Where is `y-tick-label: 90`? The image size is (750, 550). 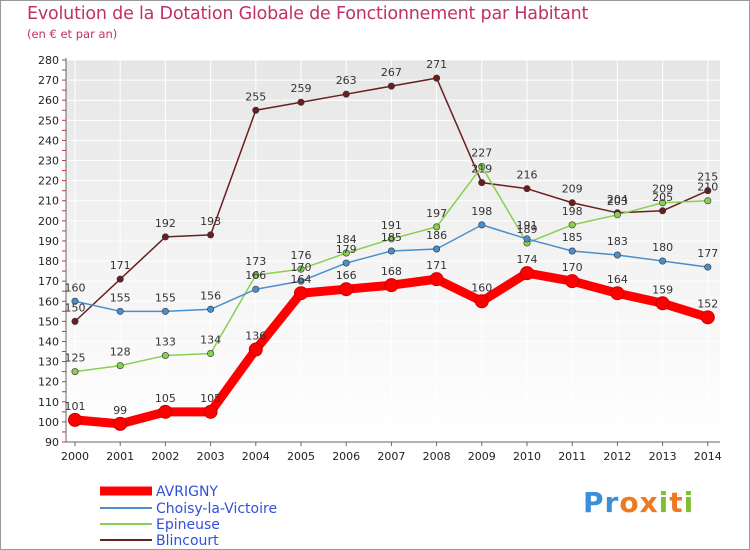 y-tick-label: 90 is located at coordinates (52, 442).